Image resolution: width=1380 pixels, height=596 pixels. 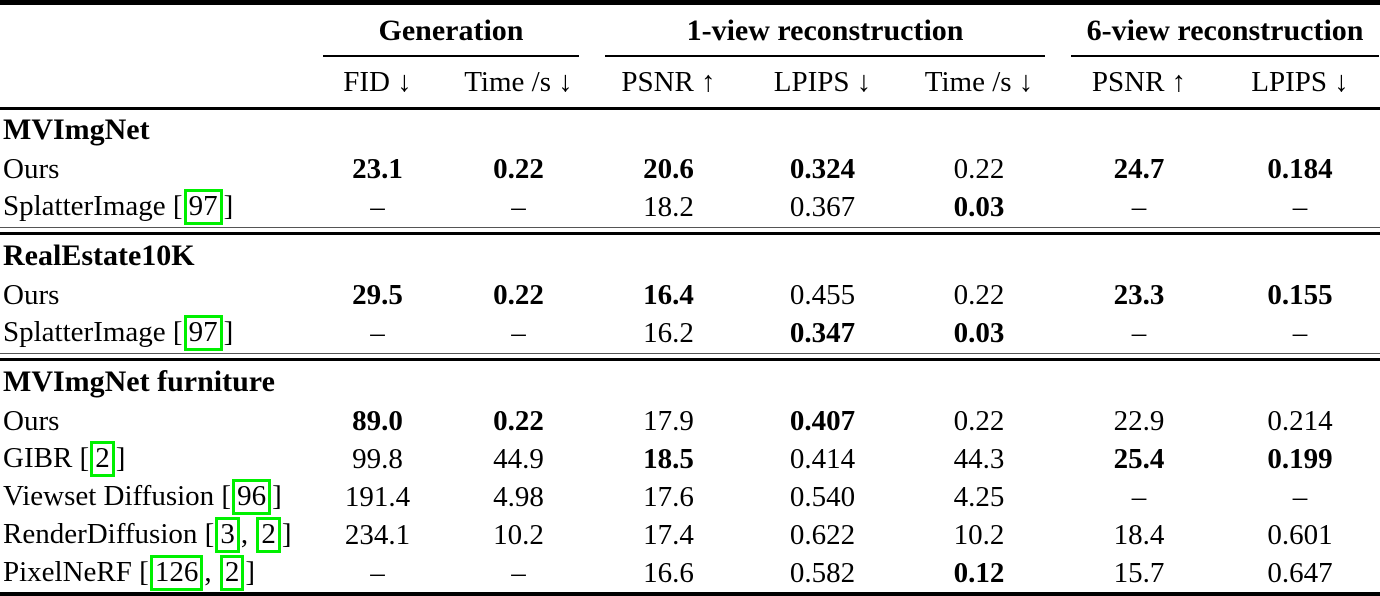 What do you see at coordinates (139, 381) in the screenshot?
I see `section-title: MVImgNet furniture` at bounding box center [139, 381].